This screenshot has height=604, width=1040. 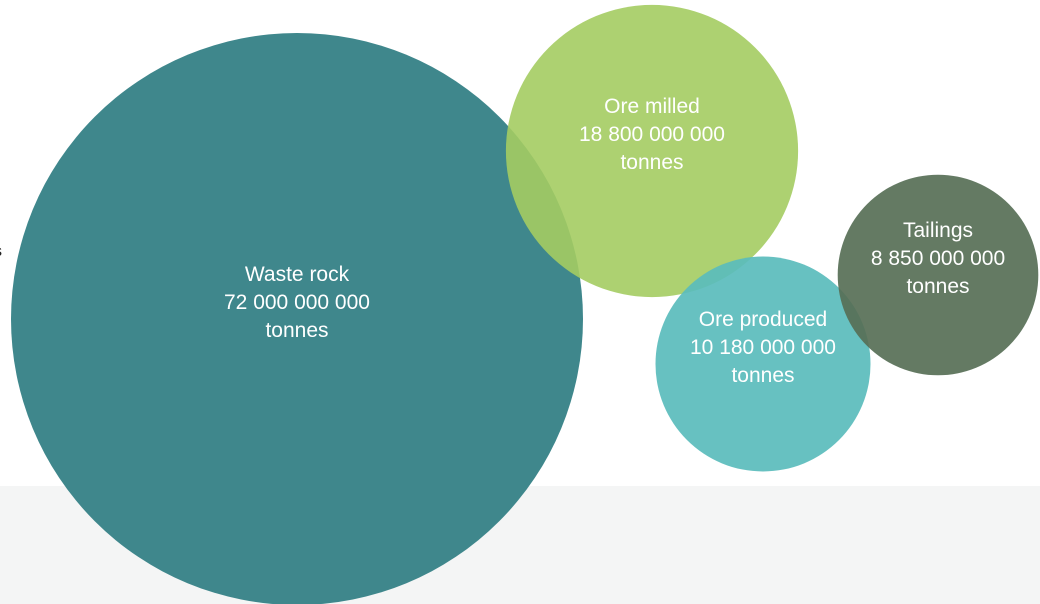 I want to click on bubble-circle-ore-produced, so click(x=763, y=364).